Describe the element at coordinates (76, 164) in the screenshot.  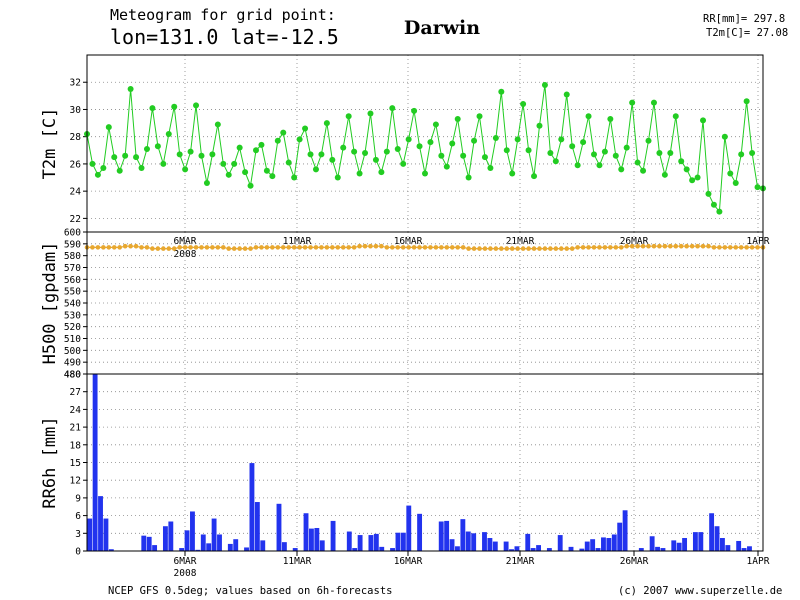
I see `y-tick-label: 26` at that location.